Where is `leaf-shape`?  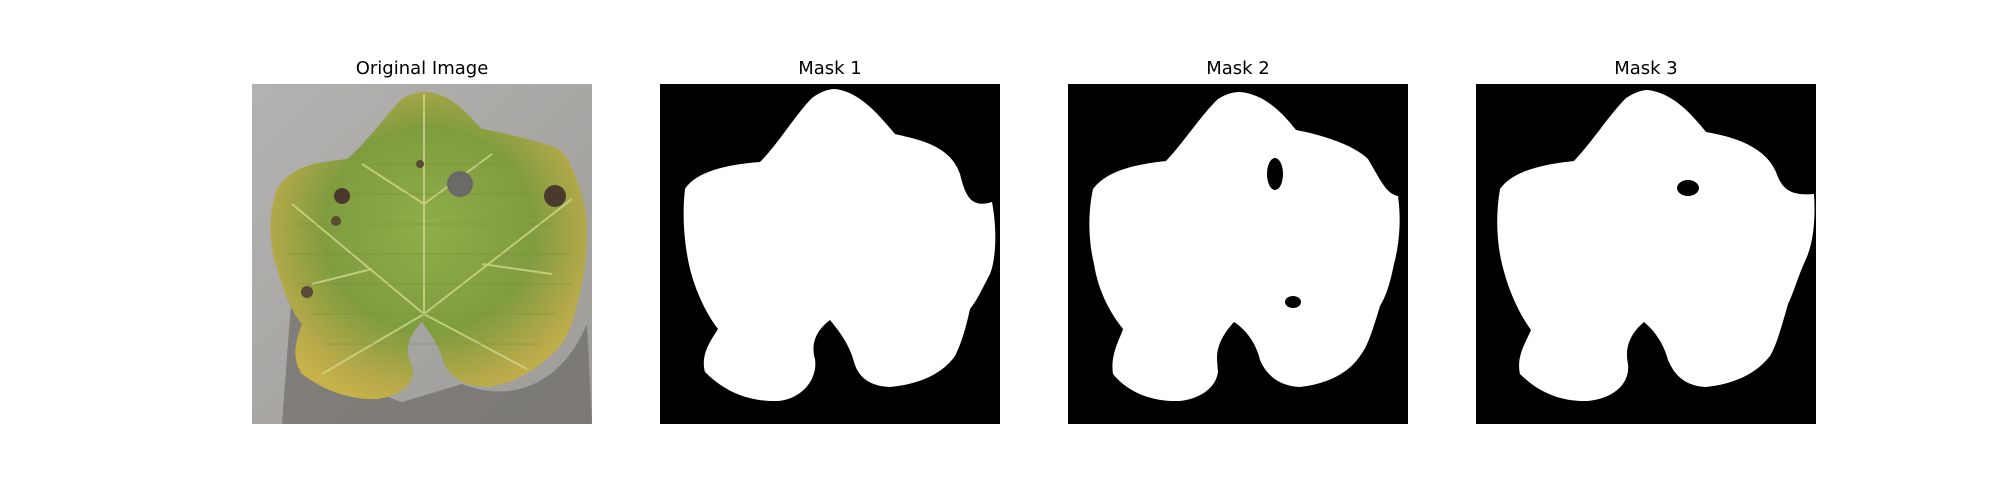
leaf-shape is located at coordinates (429, 246).